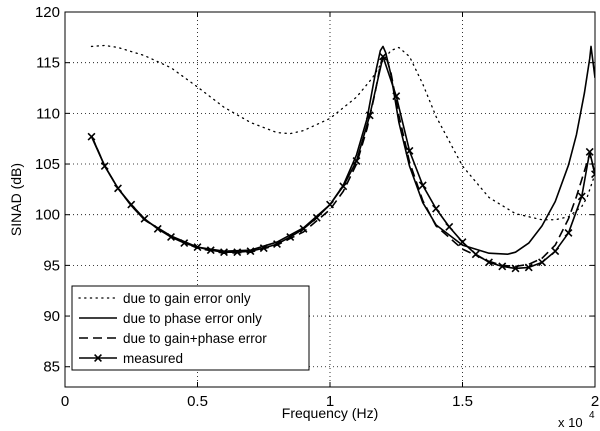 The width and height of the screenshot is (600, 431). I want to click on legend-entry: measured, so click(131, 358).